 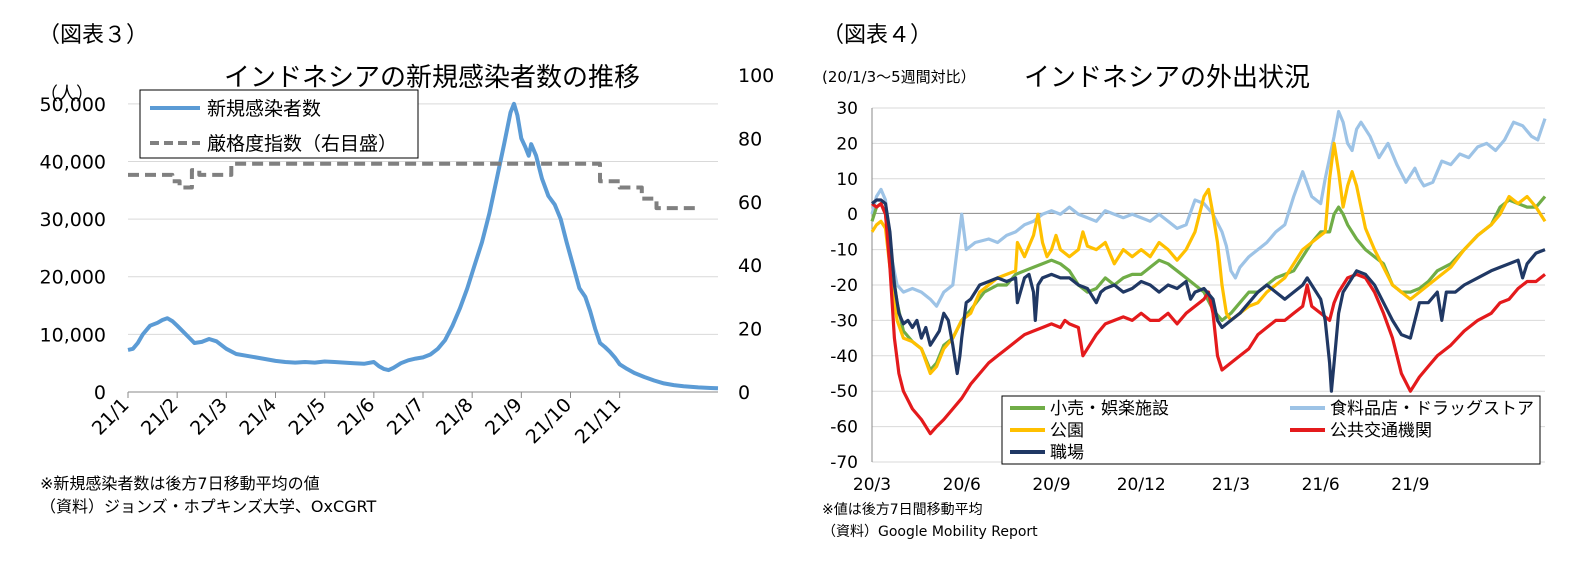 I want to click on chart-note: ※新規感染者数は後方7日移動平均の値, so click(x=180, y=483).